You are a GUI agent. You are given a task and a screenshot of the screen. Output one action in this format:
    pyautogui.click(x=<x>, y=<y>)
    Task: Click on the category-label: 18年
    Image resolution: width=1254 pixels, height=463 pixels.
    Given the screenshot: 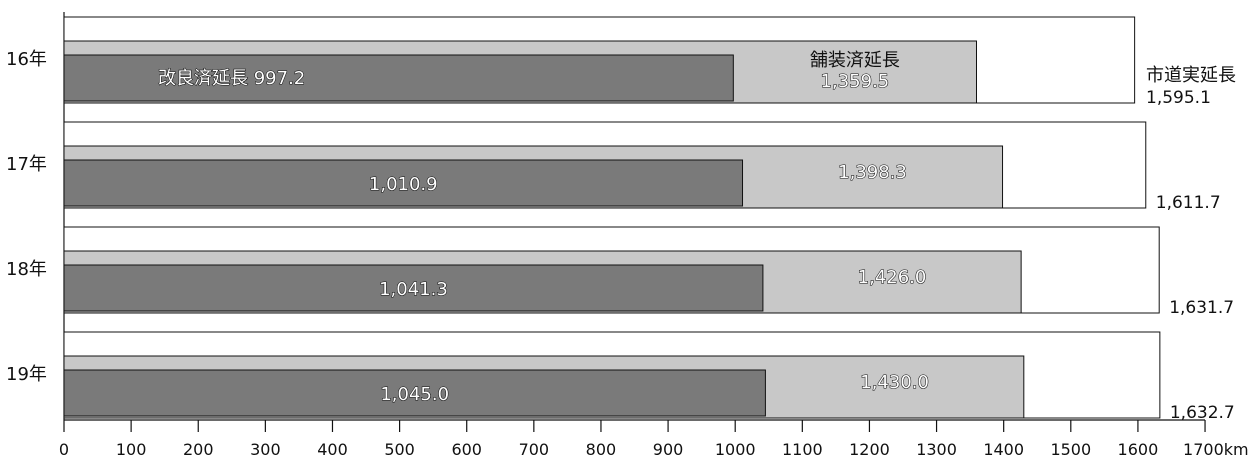 What is the action you would take?
    pyautogui.click(x=26, y=269)
    